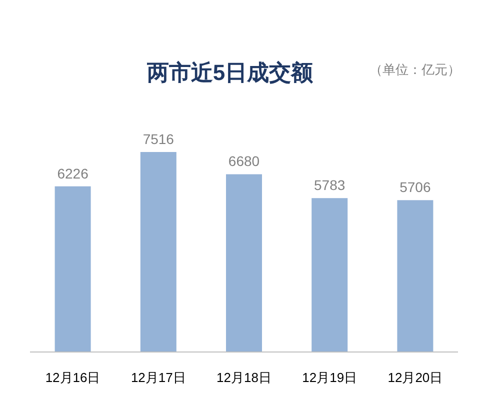  Describe the element at coordinates (244, 377) in the screenshot. I see `x-tick-label: 12月18日` at that location.